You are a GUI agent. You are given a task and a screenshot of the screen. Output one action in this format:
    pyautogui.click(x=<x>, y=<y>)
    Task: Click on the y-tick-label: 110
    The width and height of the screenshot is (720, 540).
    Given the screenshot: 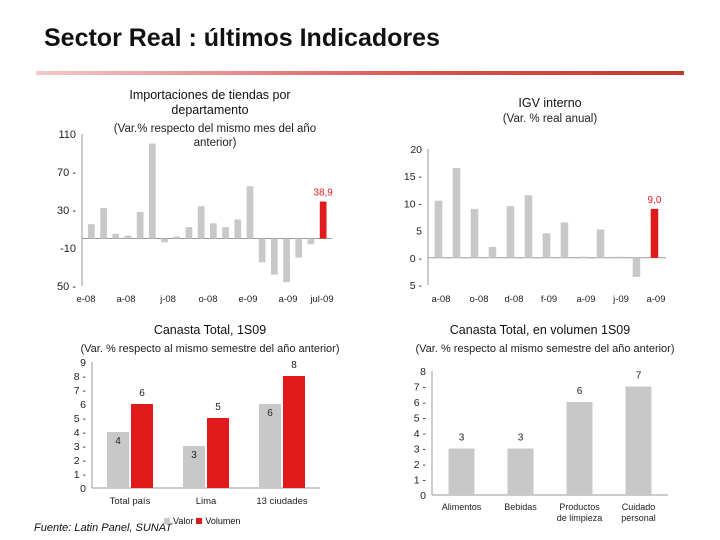 What is the action you would take?
    pyautogui.click(x=67, y=135)
    